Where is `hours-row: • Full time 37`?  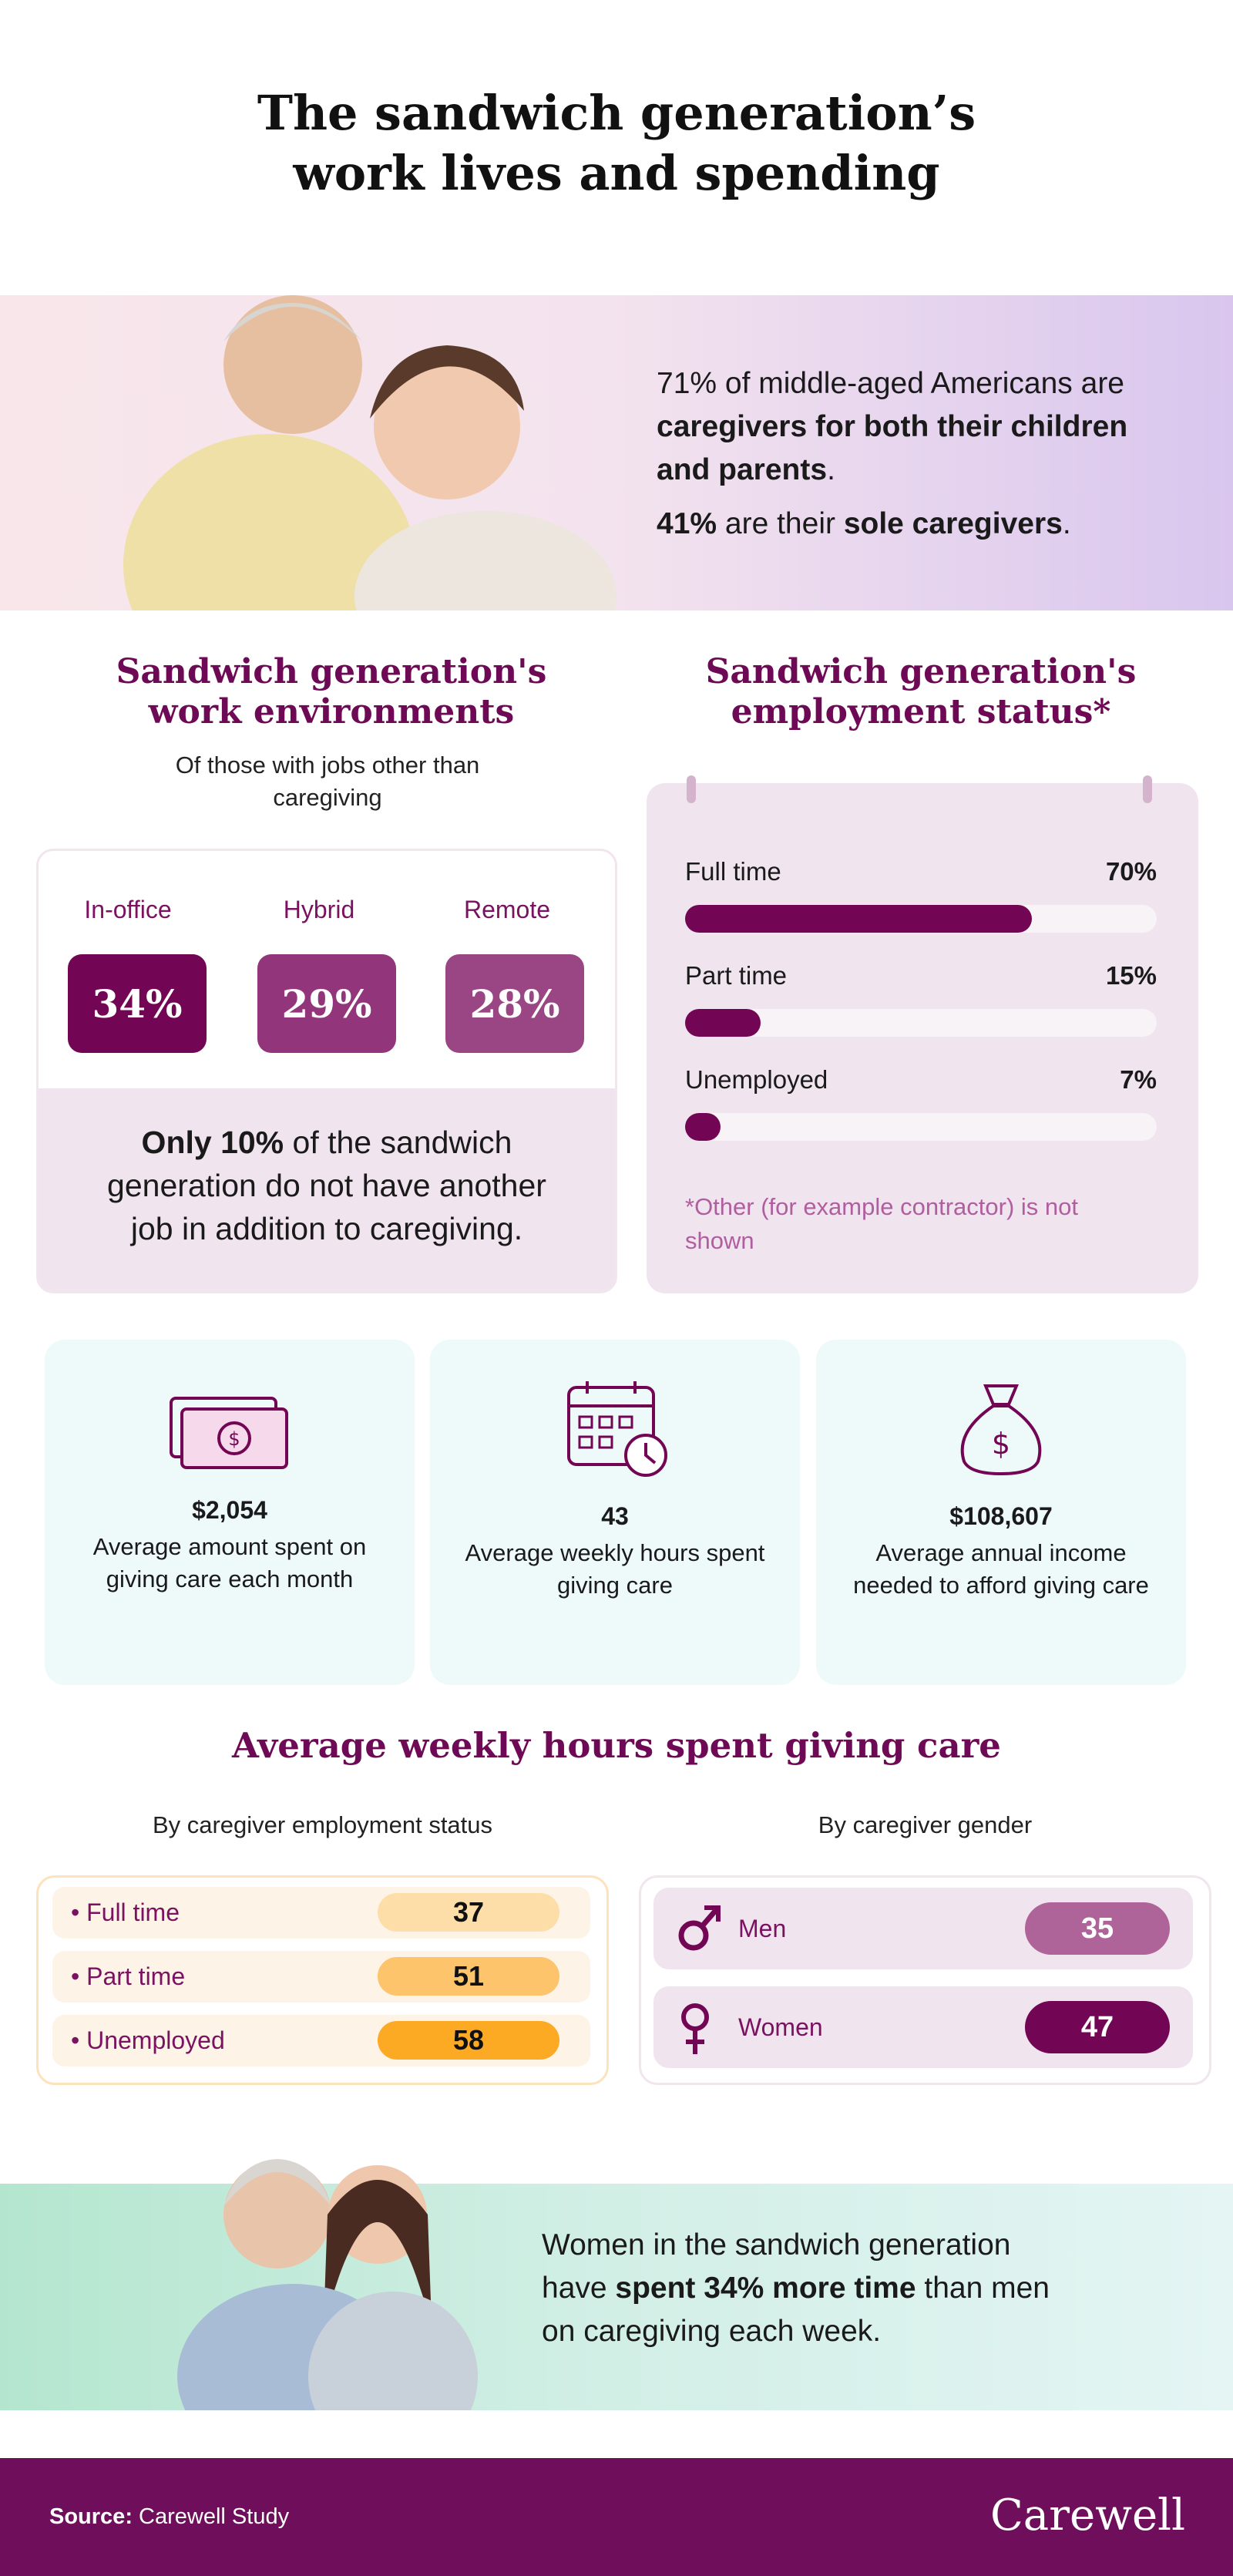
hours-row: • Full time 37 is located at coordinates (321, 1913).